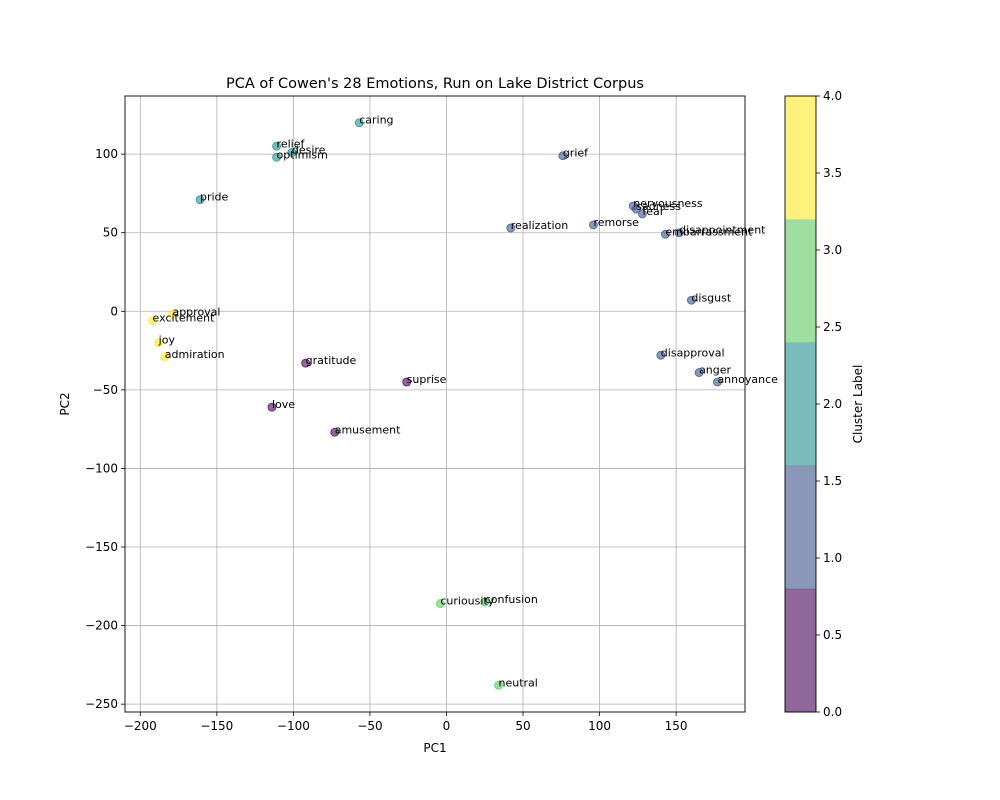 Image resolution: width=1000 pixels, height=800 pixels. Describe the element at coordinates (832, 173) in the screenshot. I see `colorbar-tick-label: 3.5` at that location.